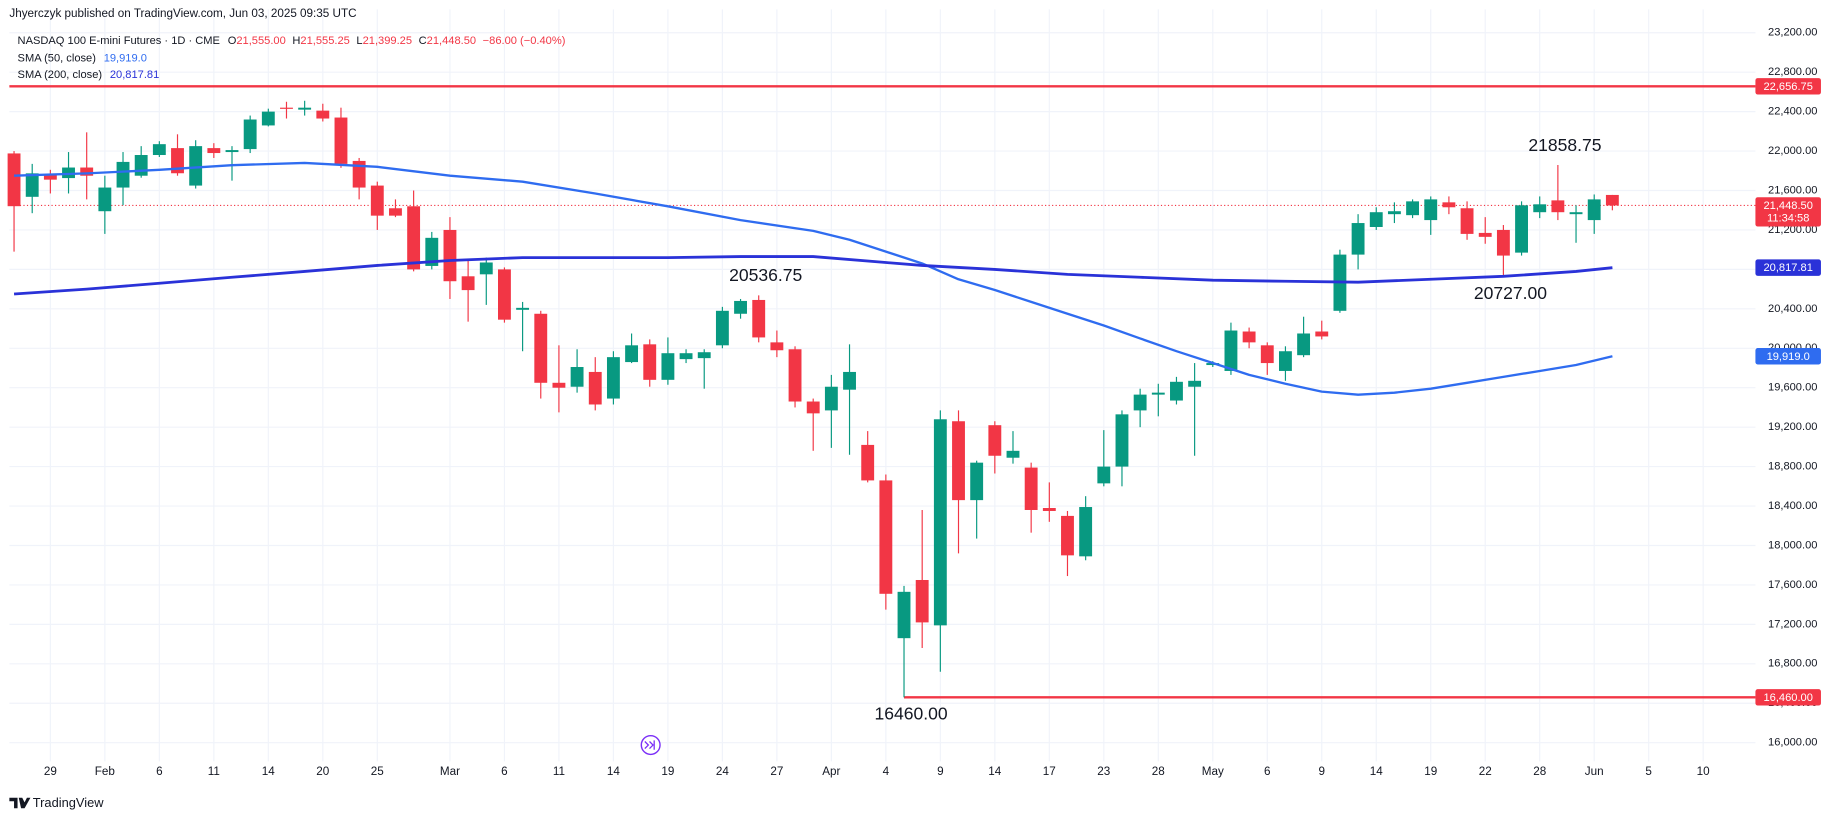 This screenshot has width=1835, height=820. Describe the element at coordinates (324, 41) in the screenshot. I see `ohlc-value: 21,555.25` at that location.